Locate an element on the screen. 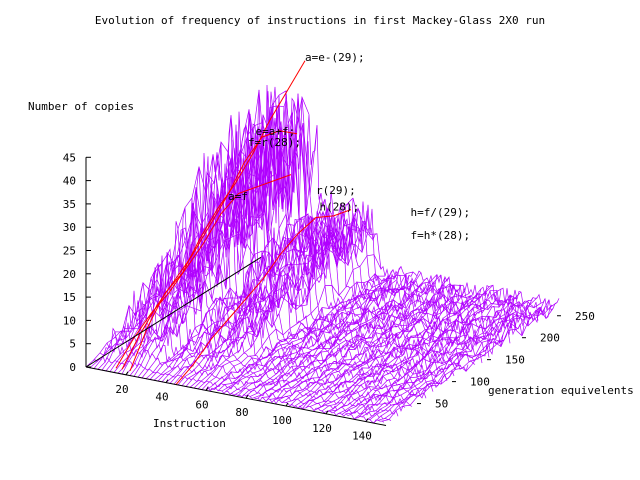 Image resolution: width=640 pixels, height=480 pixels. y-tick-label: 150 is located at coordinates (515, 360).